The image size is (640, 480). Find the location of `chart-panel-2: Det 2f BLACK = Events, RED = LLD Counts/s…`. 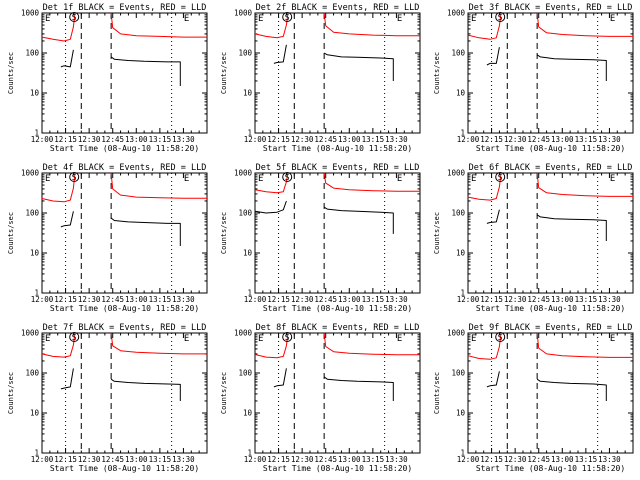

chart-panel-2: Det 2f BLACK = Events, RED = LLD Counts/s… is located at coordinates (320, 78).